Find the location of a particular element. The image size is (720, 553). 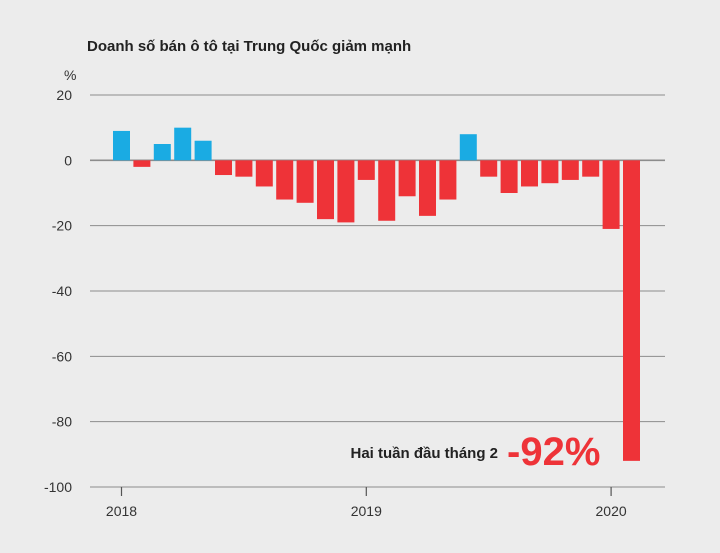

y-tick-label: -60 is located at coordinates (62, 356).